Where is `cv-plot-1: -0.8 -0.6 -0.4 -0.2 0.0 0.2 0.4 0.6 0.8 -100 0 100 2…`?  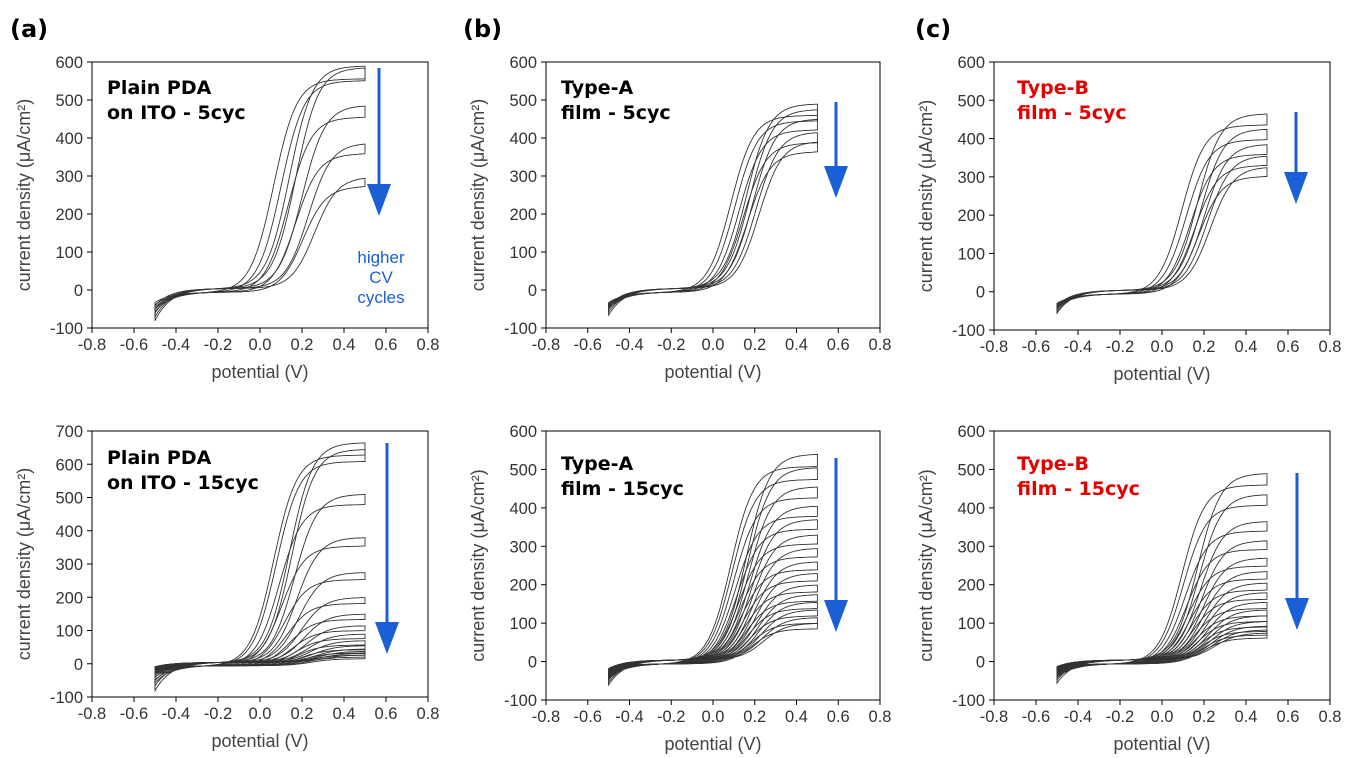
cv-plot-1: -0.8 -0.6 -0.4 -0.2 0.0 0.2 0.4 0.6 0.8 -100 0 100 2… is located at coordinates (226, 218).